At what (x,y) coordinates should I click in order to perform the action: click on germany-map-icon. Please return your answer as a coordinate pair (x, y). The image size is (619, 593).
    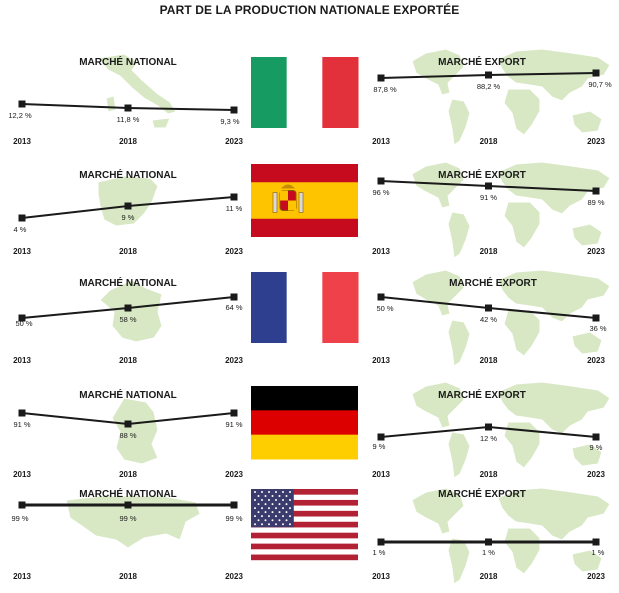
    Looking at the image, I should click on (135, 431).